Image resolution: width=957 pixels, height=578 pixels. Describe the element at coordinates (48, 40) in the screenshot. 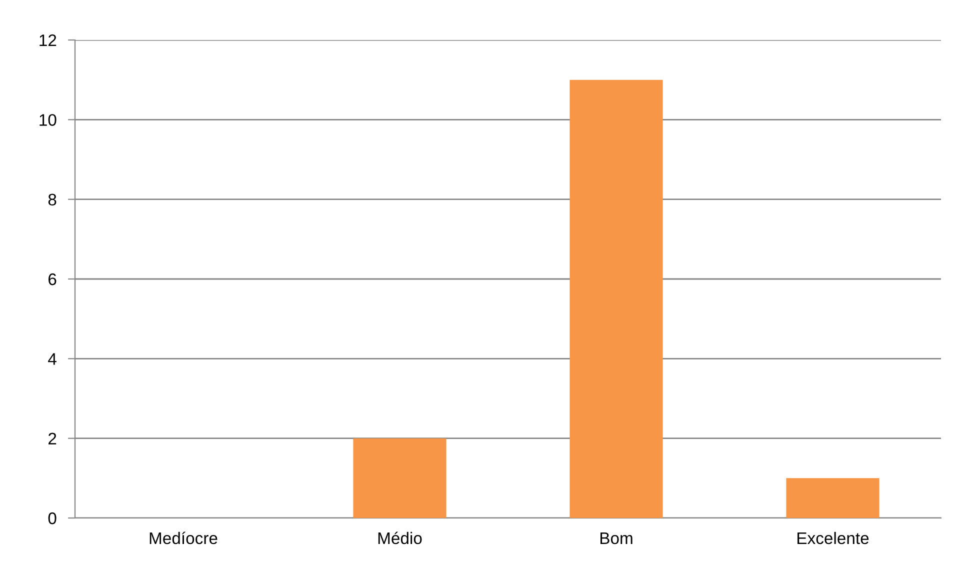

I see `y-tick-label: 12` at that location.